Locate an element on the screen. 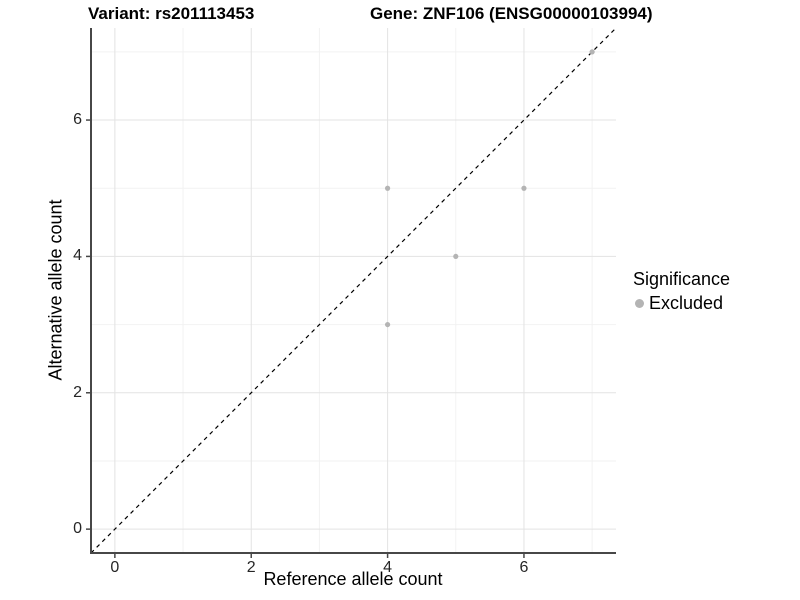  x-tick-label: 4 is located at coordinates (388, 567).